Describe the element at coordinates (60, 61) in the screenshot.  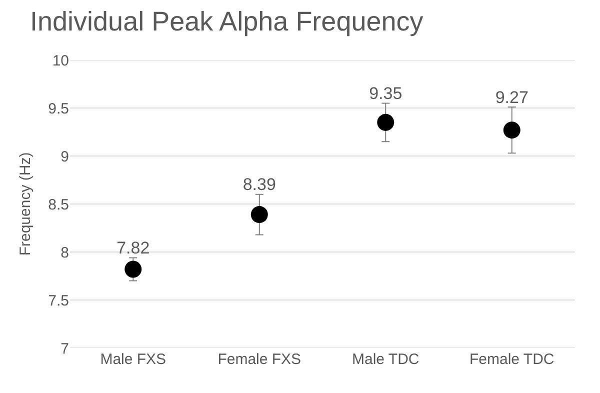
I see `y-tick-label: 10` at that location.